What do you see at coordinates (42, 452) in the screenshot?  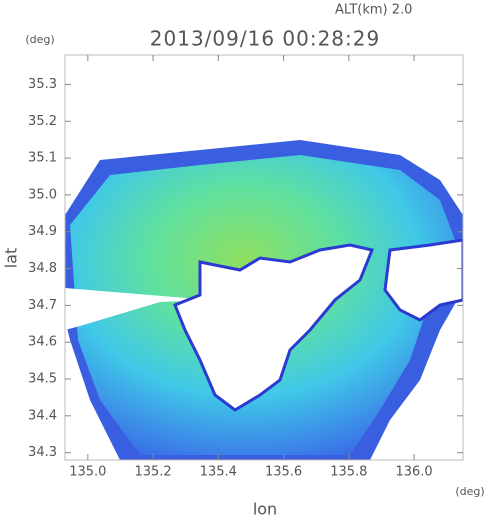 I see `y-tick-label: 34.3` at bounding box center [42, 452].